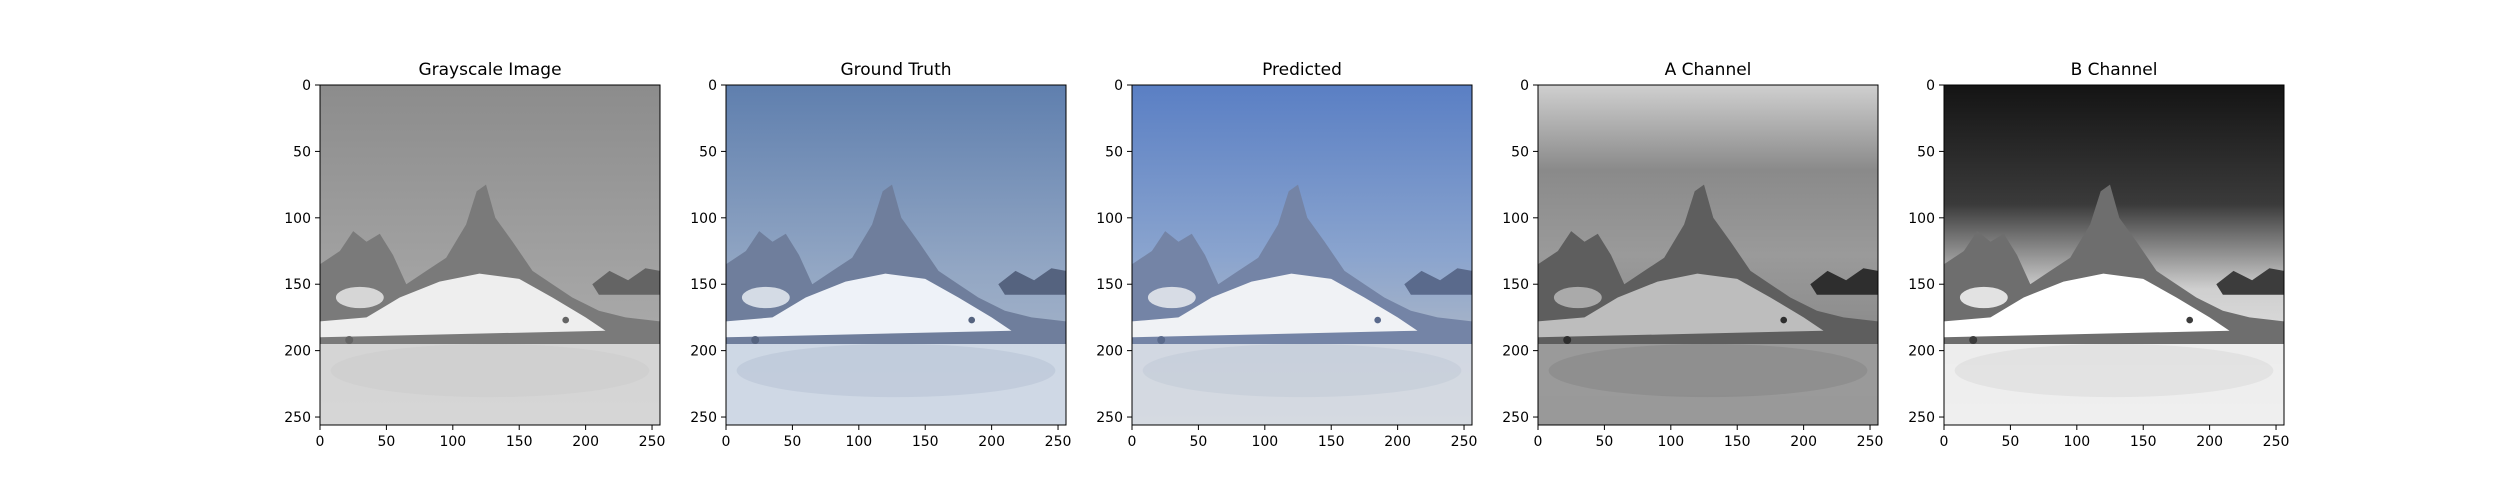  I want to click on panel-title: A Channel, so click(1708, 70).